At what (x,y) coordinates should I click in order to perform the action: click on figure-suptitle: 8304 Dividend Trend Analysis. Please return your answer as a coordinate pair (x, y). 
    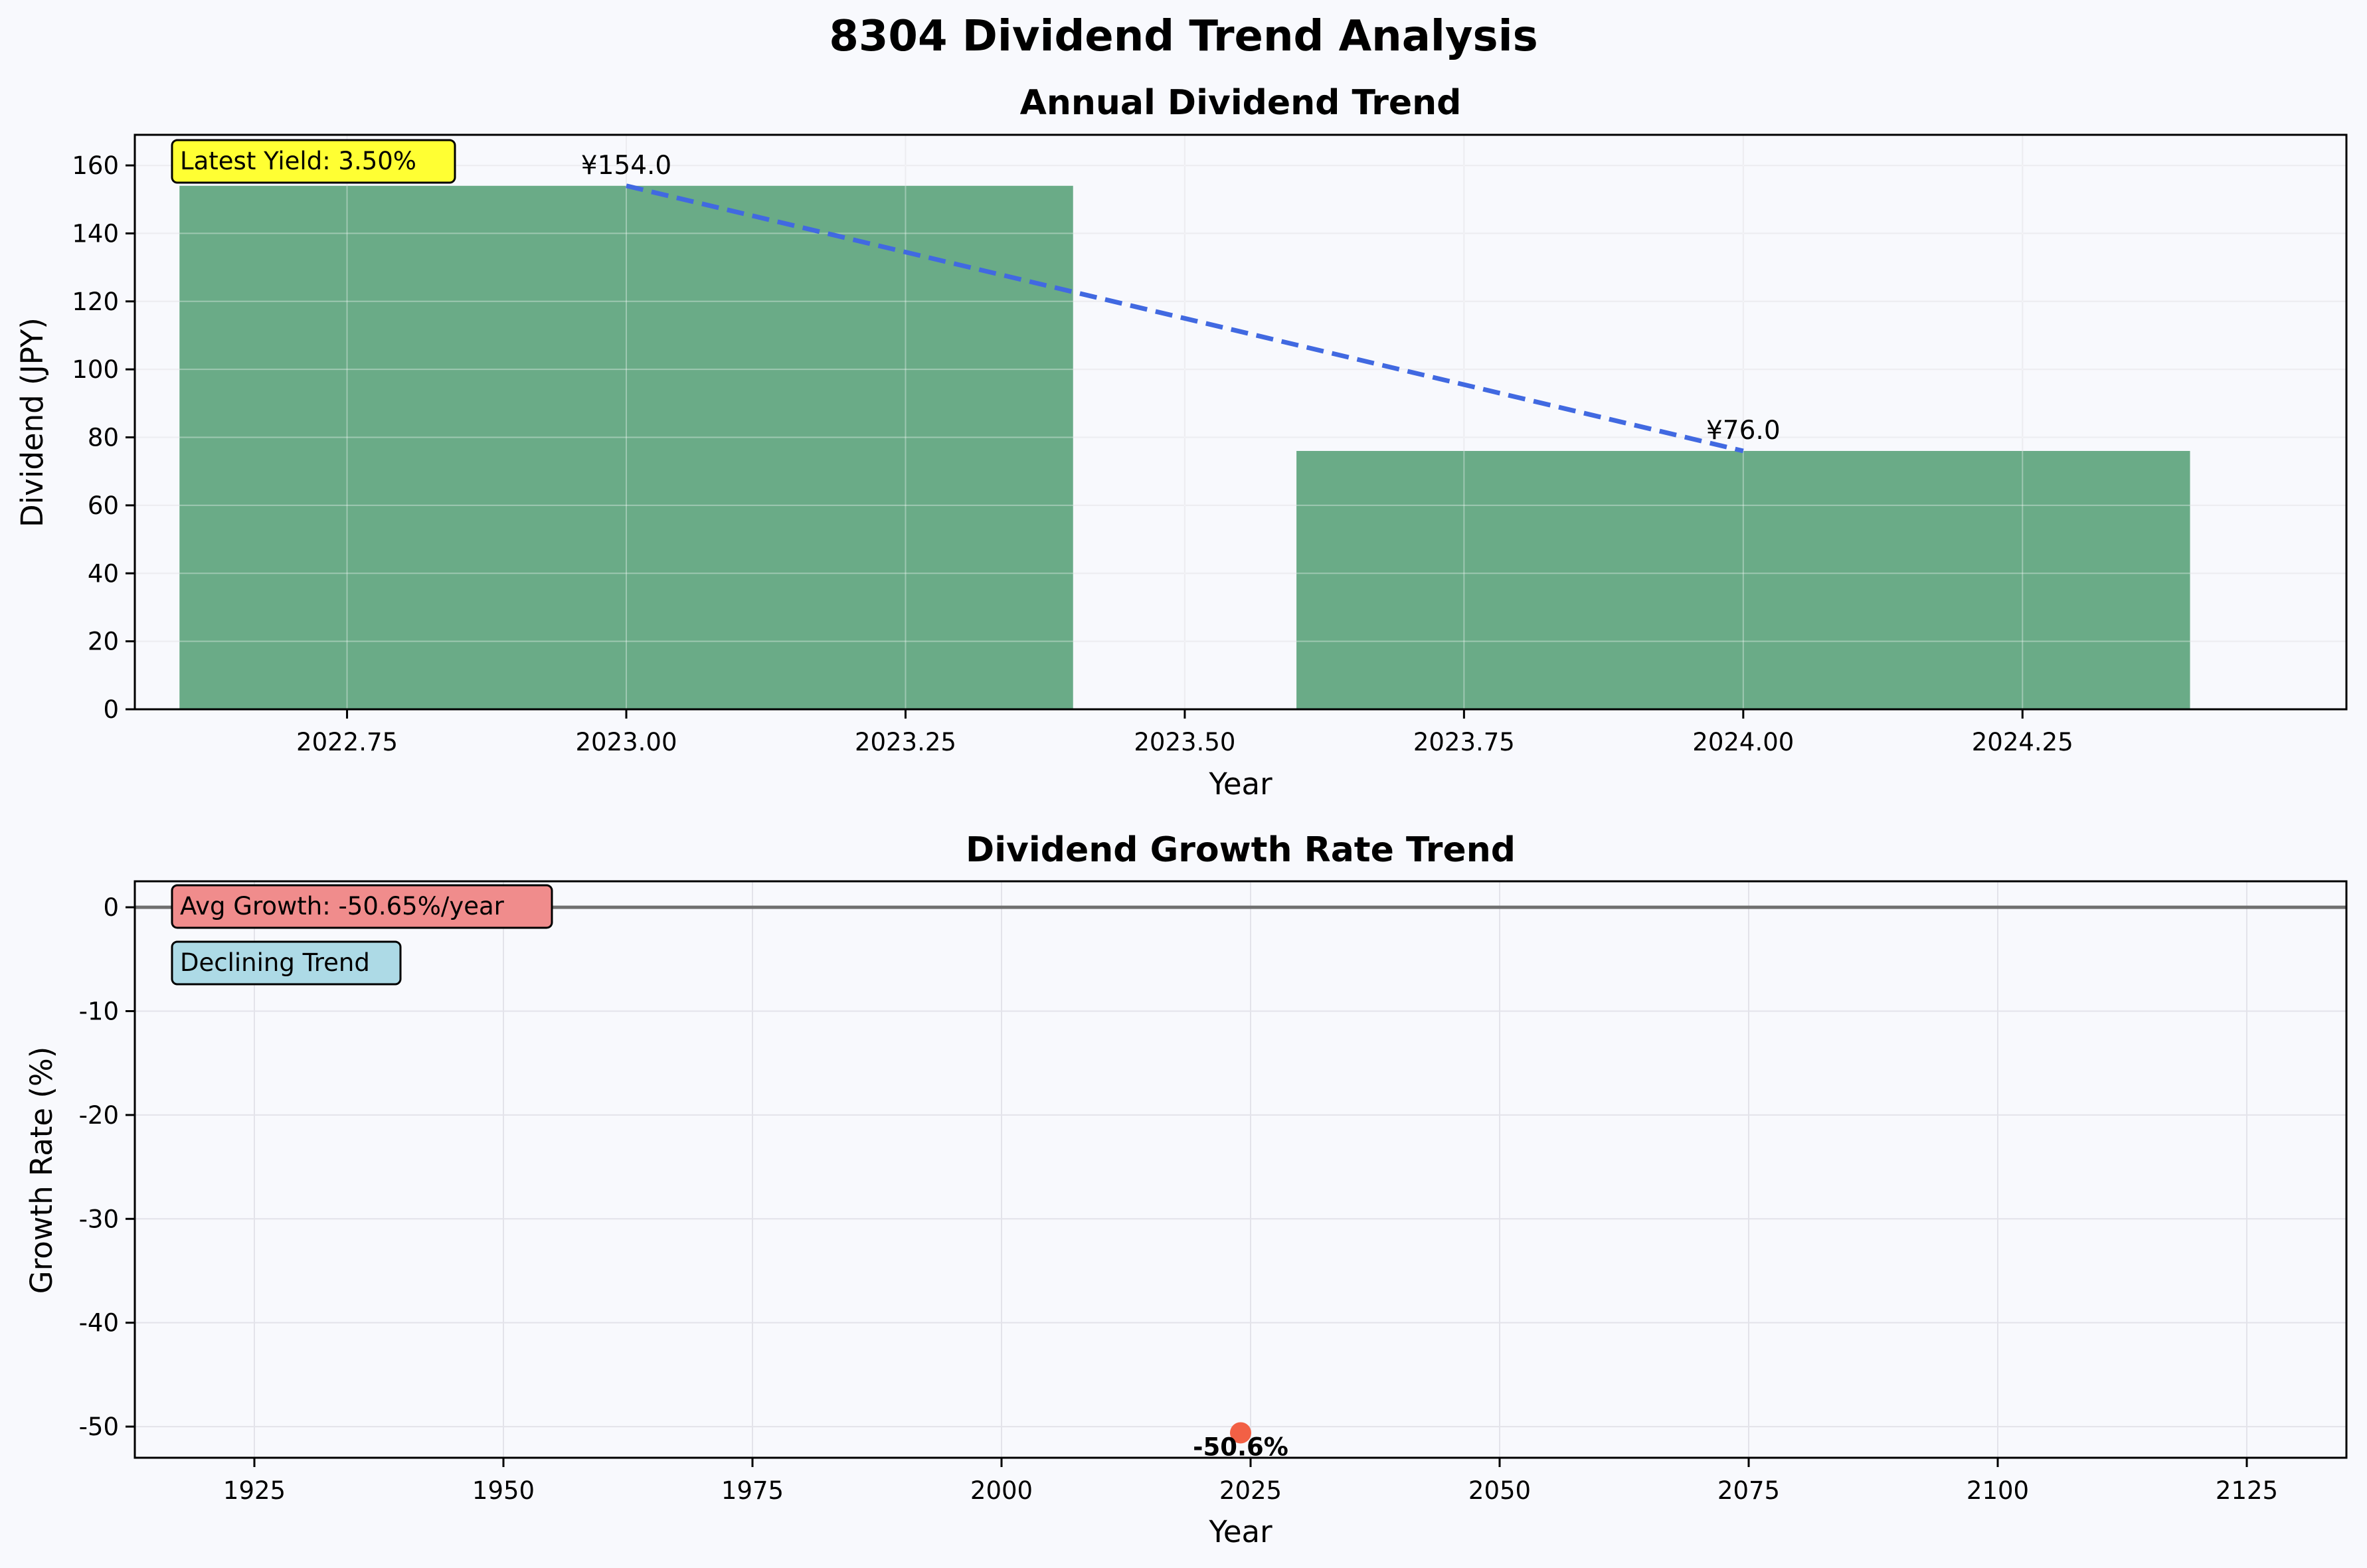
    Looking at the image, I should click on (1183, 36).